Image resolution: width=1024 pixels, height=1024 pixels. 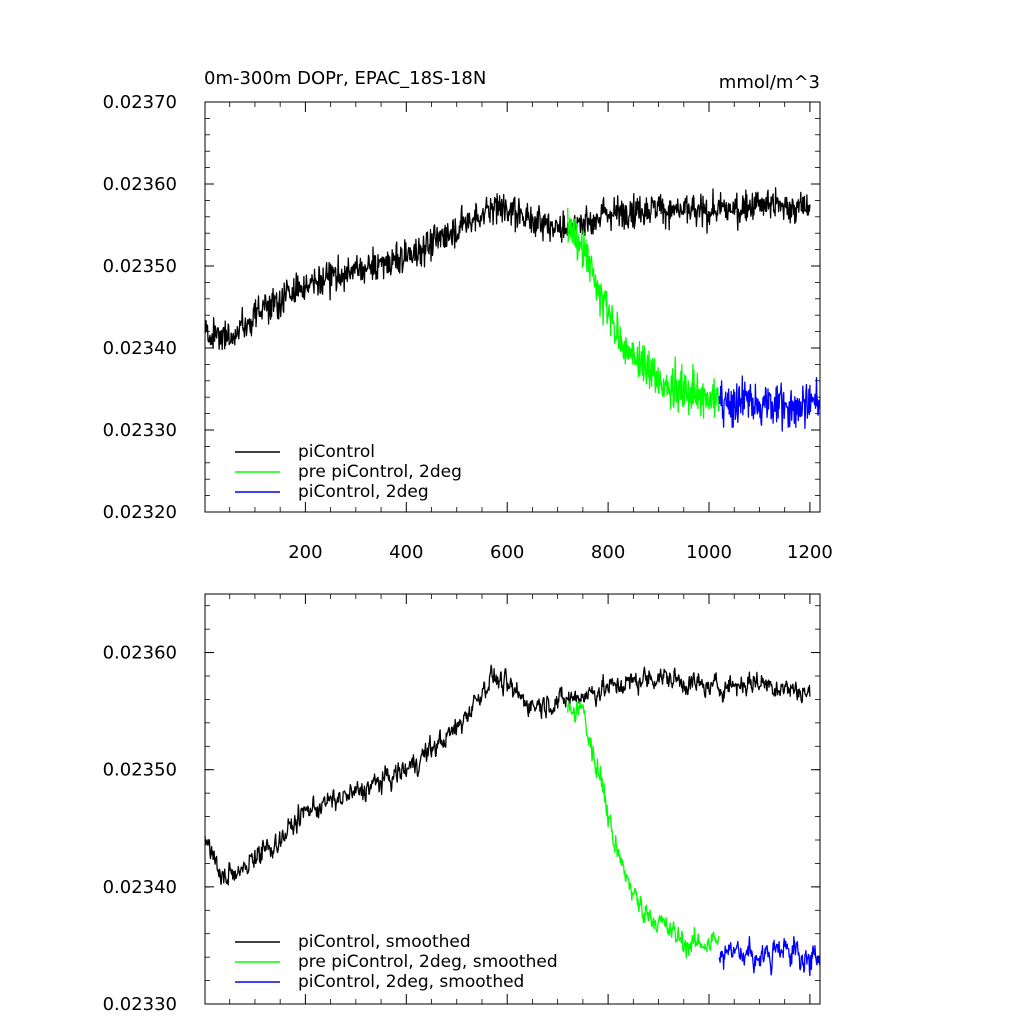 I want to click on y-tick-label: 0.02370, so click(x=140, y=102).